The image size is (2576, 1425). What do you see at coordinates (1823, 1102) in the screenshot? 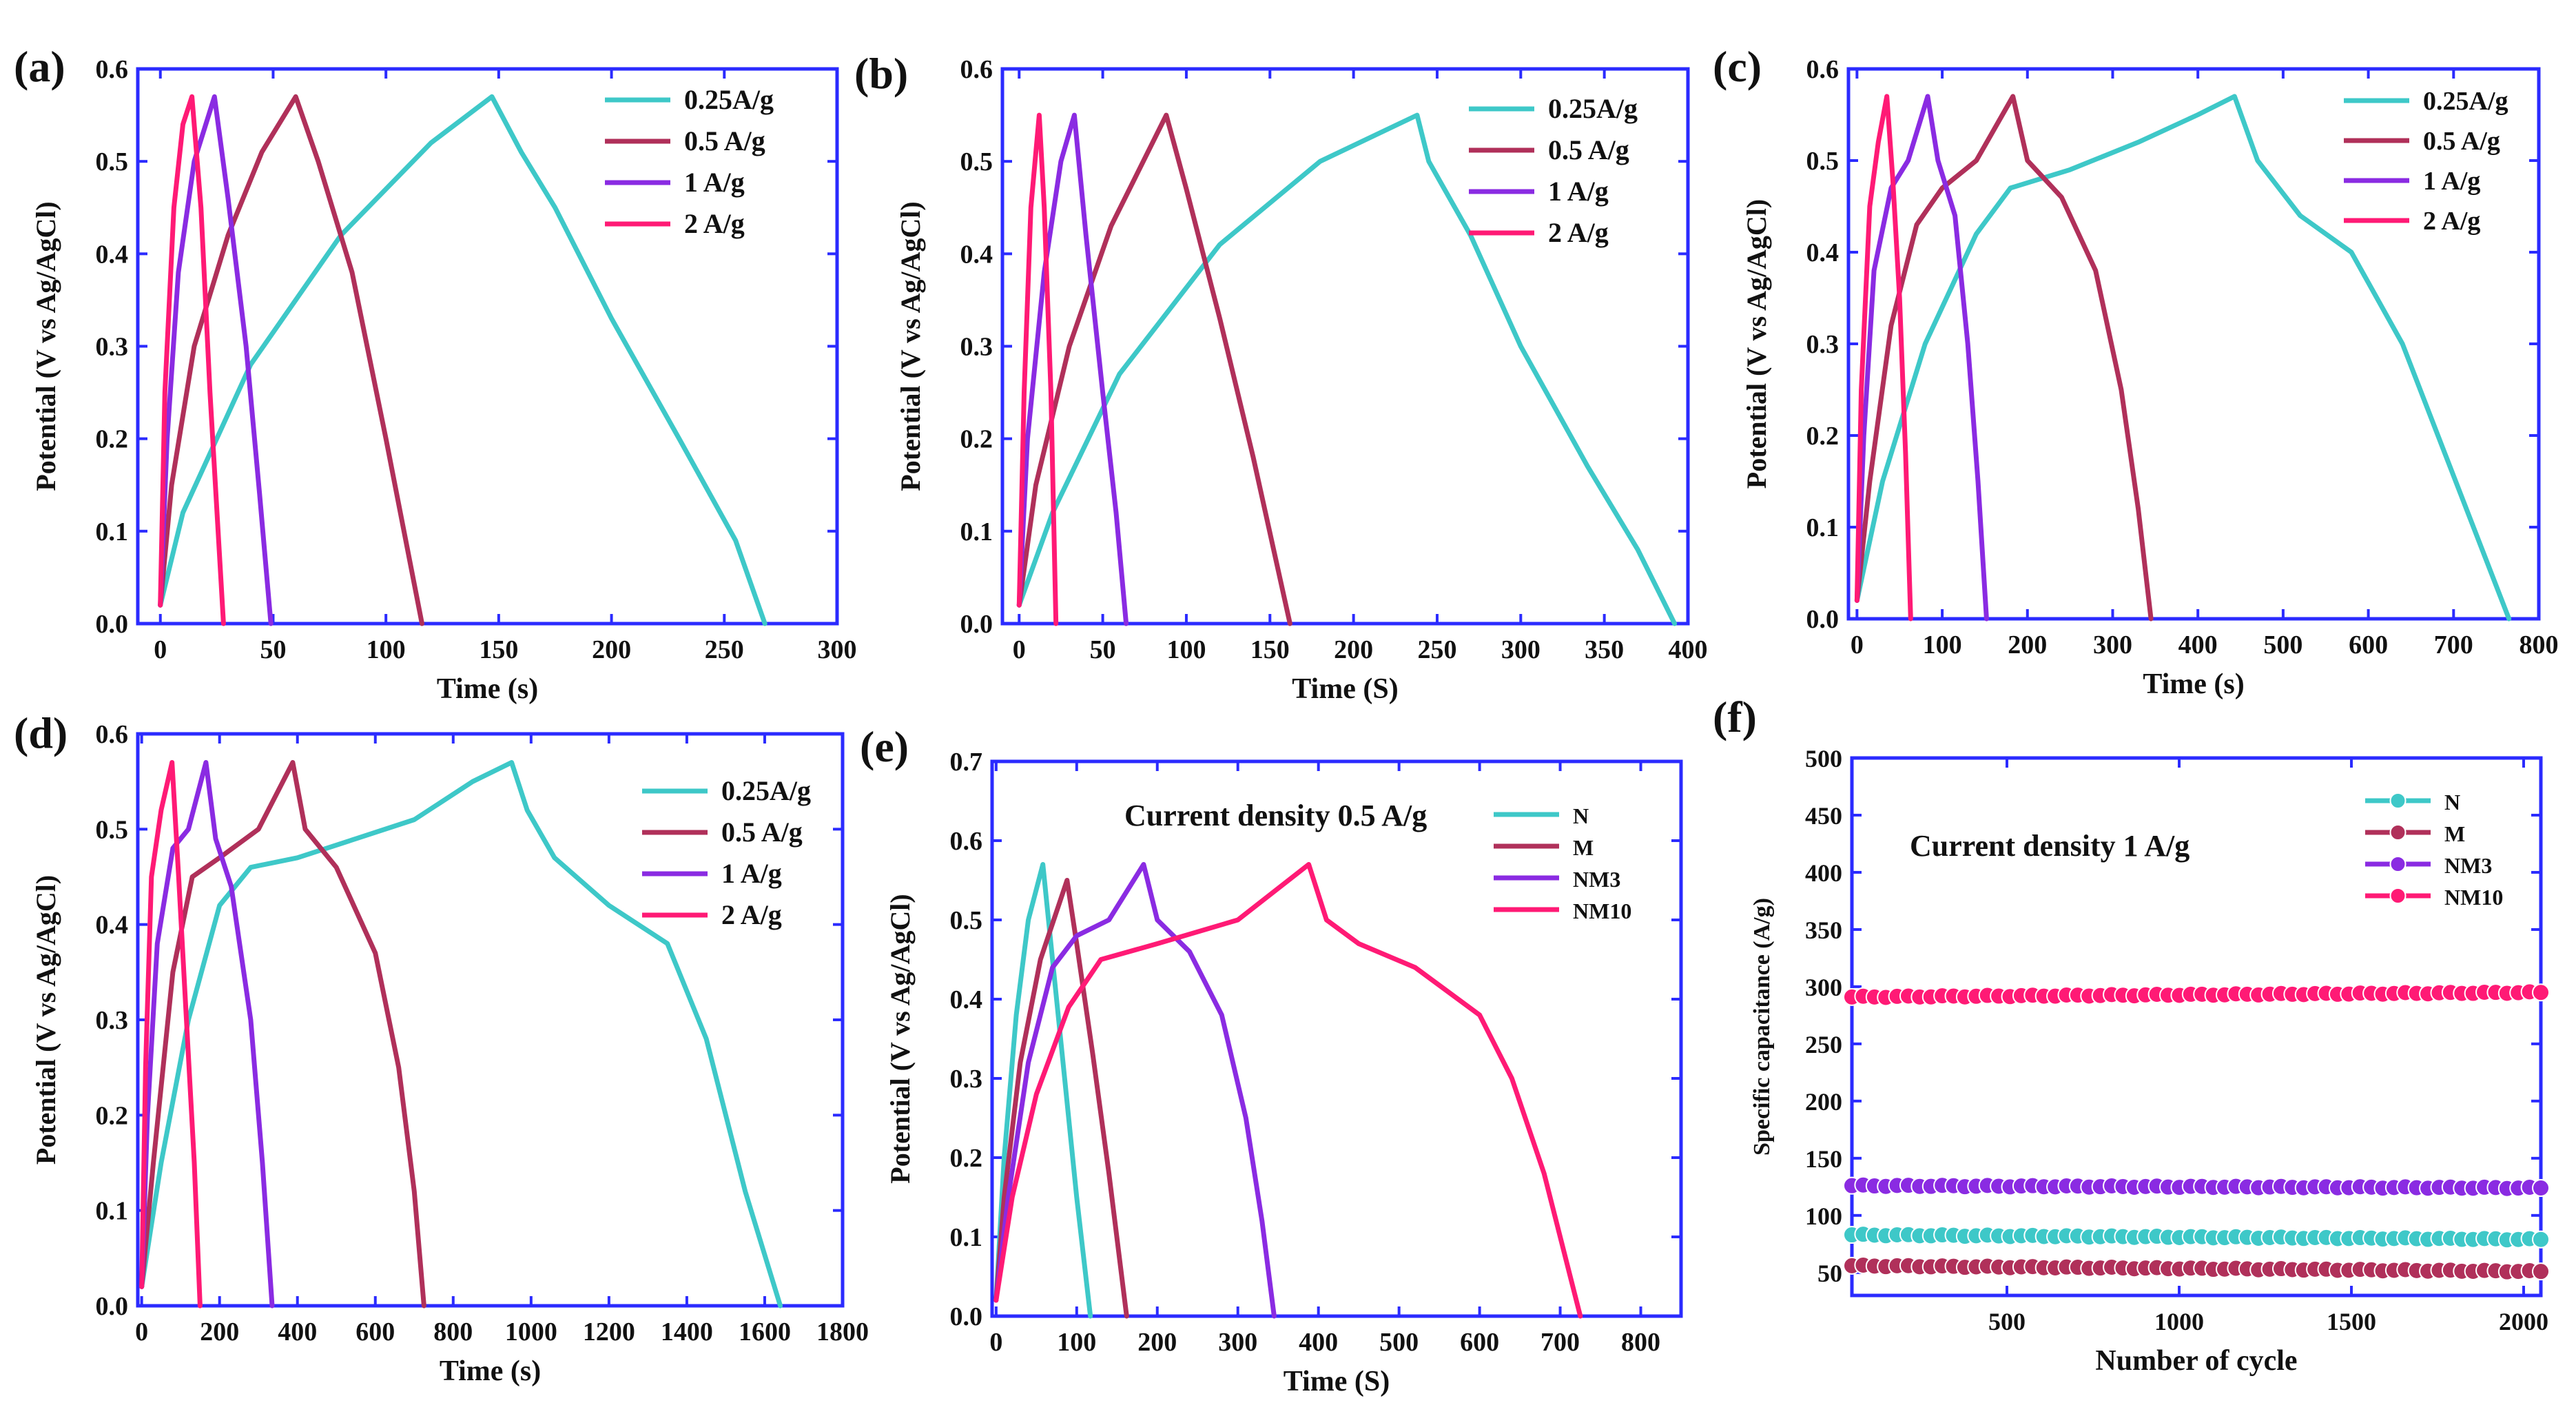
I see `y-tick-label: 200` at bounding box center [1823, 1102].